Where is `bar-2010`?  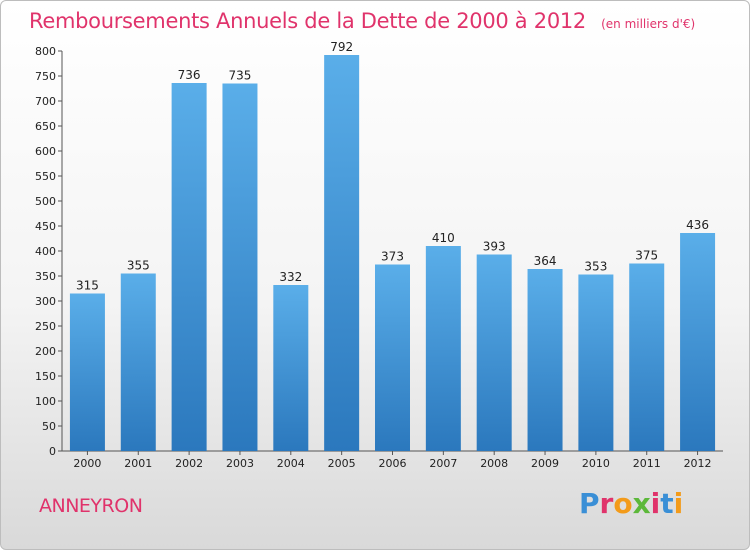 bar-2010 is located at coordinates (596, 362).